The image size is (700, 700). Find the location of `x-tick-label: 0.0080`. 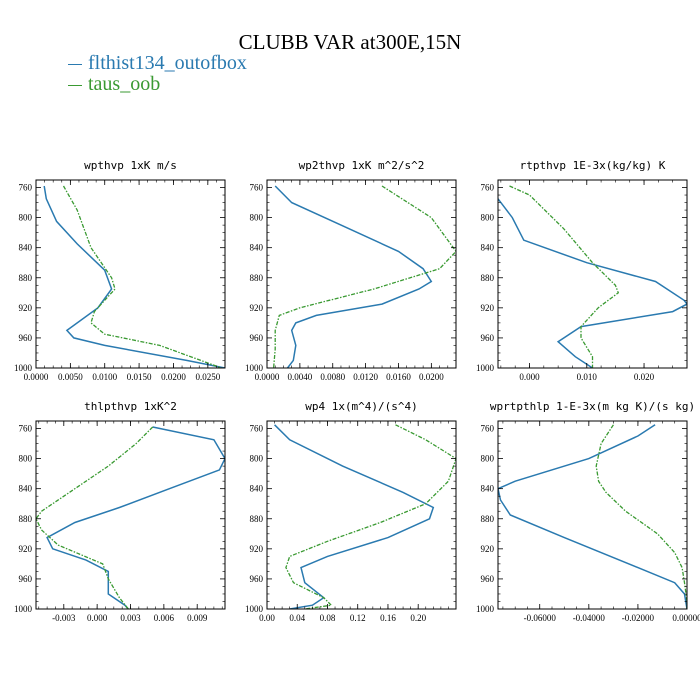

x-tick-label: 0.0080 is located at coordinates (332, 377).